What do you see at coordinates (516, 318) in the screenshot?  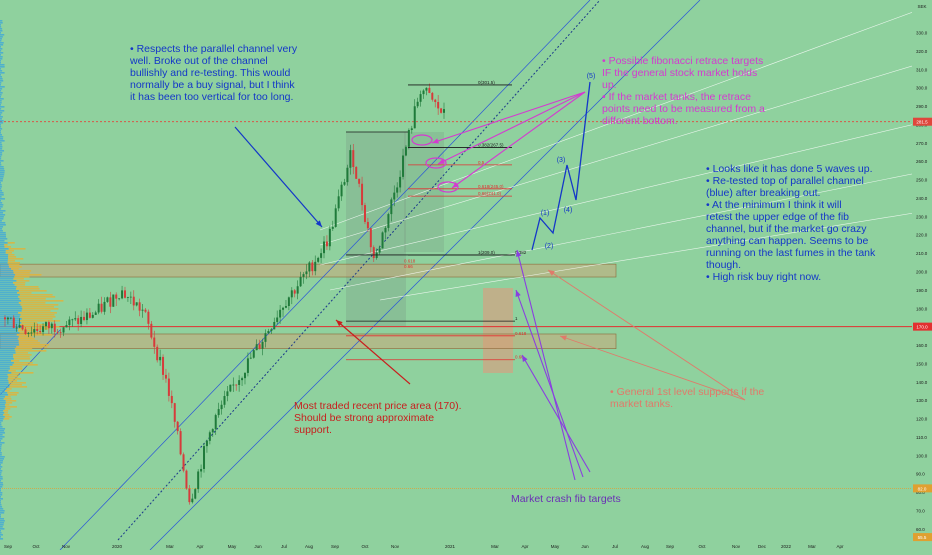 I see `fib-level-label: 1` at bounding box center [516, 318].